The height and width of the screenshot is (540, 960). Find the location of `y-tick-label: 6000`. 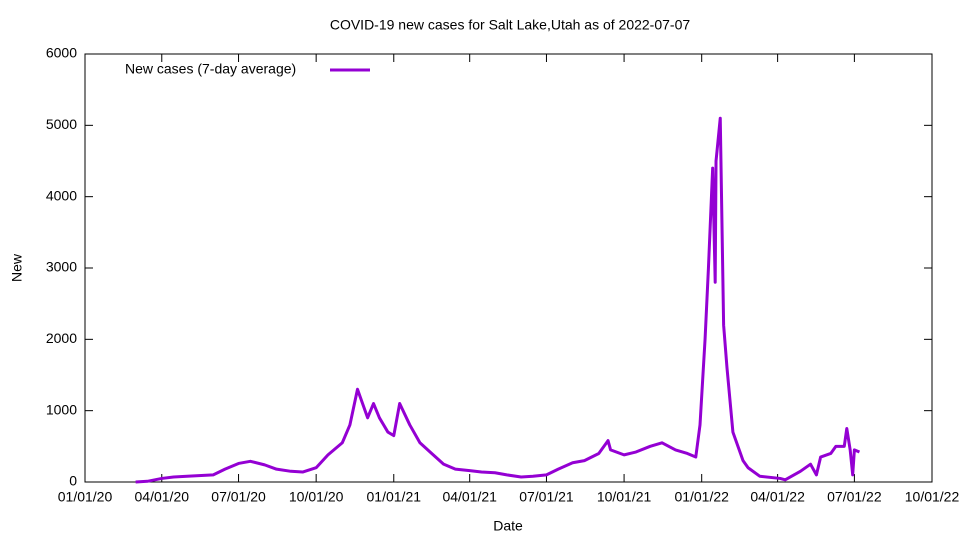

y-tick-label: 6000 is located at coordinates (61, 53).